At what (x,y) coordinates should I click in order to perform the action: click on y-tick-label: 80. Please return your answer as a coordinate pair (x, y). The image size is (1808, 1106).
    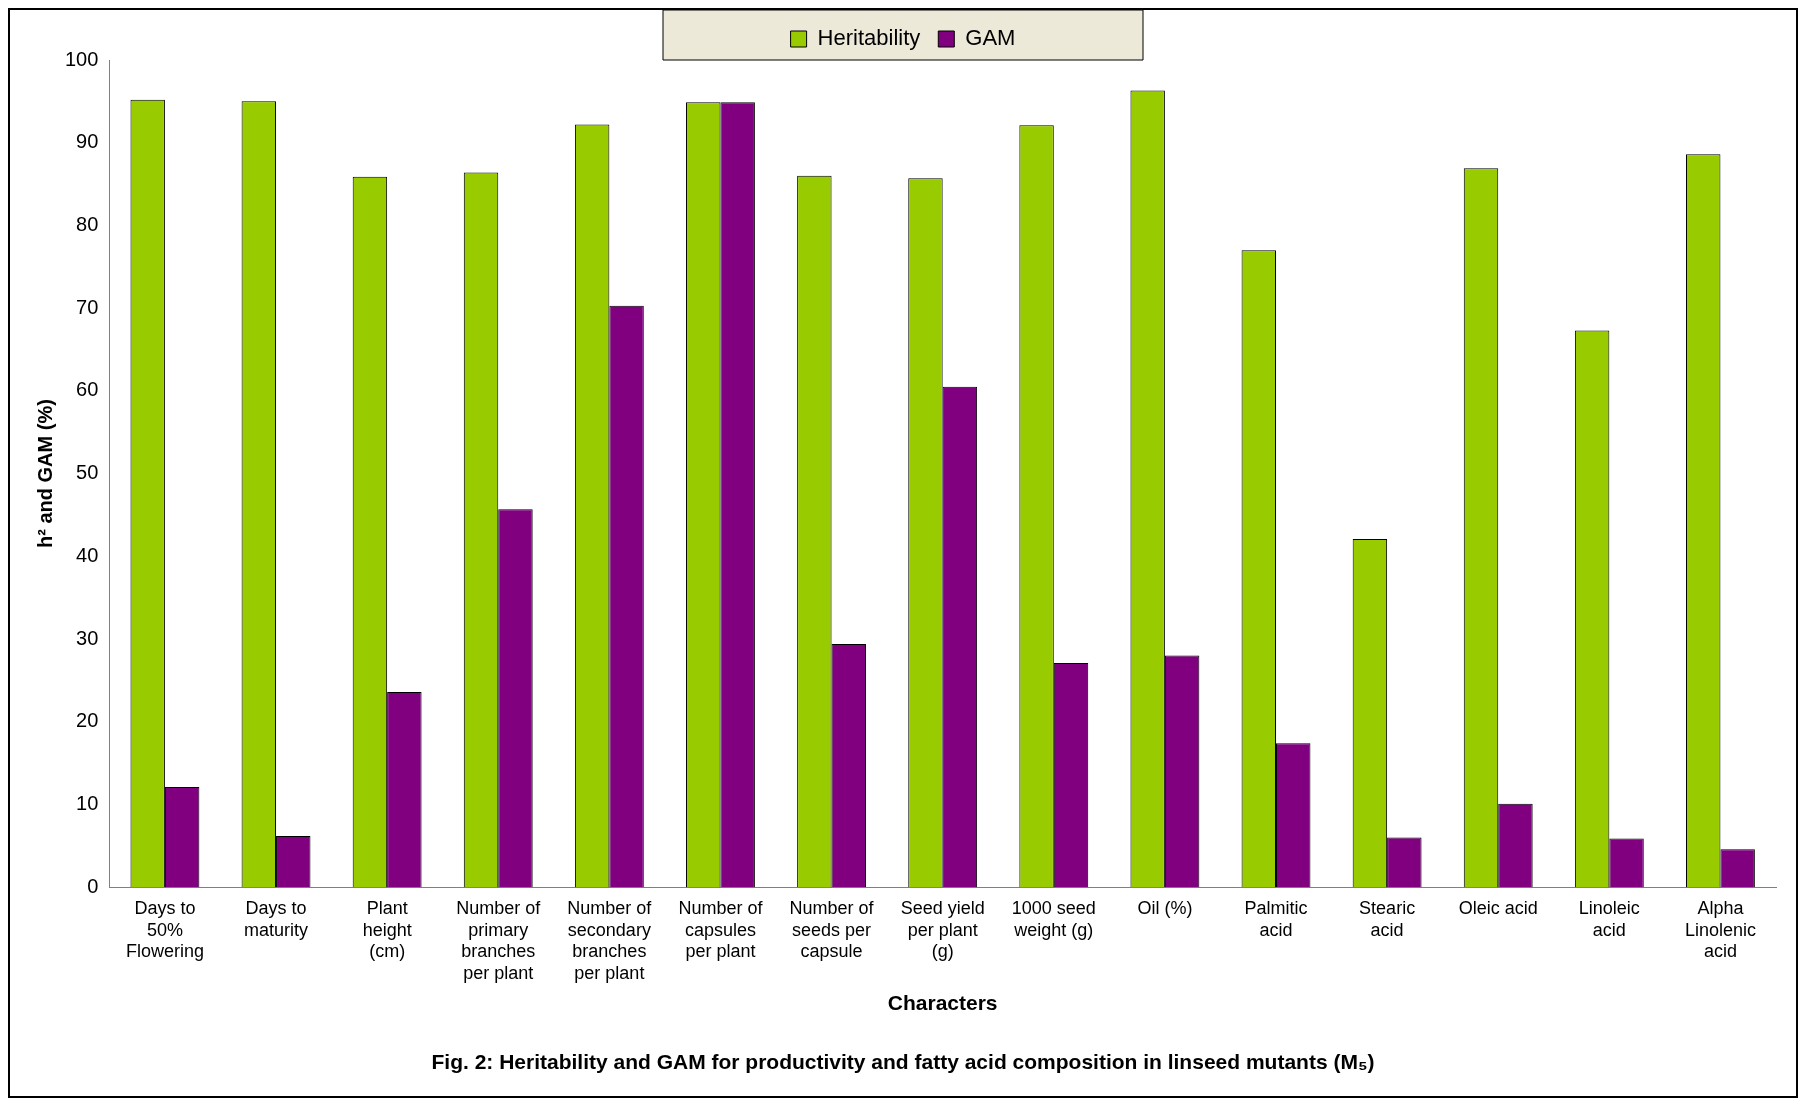
    Looking at the image, I should click on (87, 223).